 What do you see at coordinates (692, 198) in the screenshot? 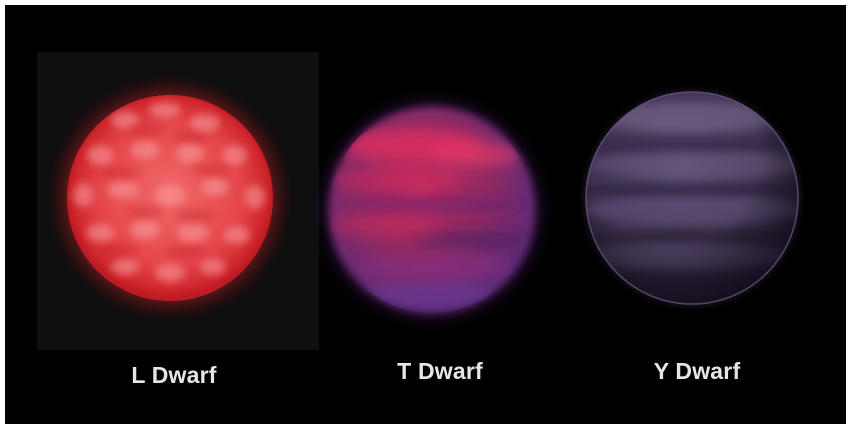
I see `y-dwarf-sphere` at bounding box center [692, 198].